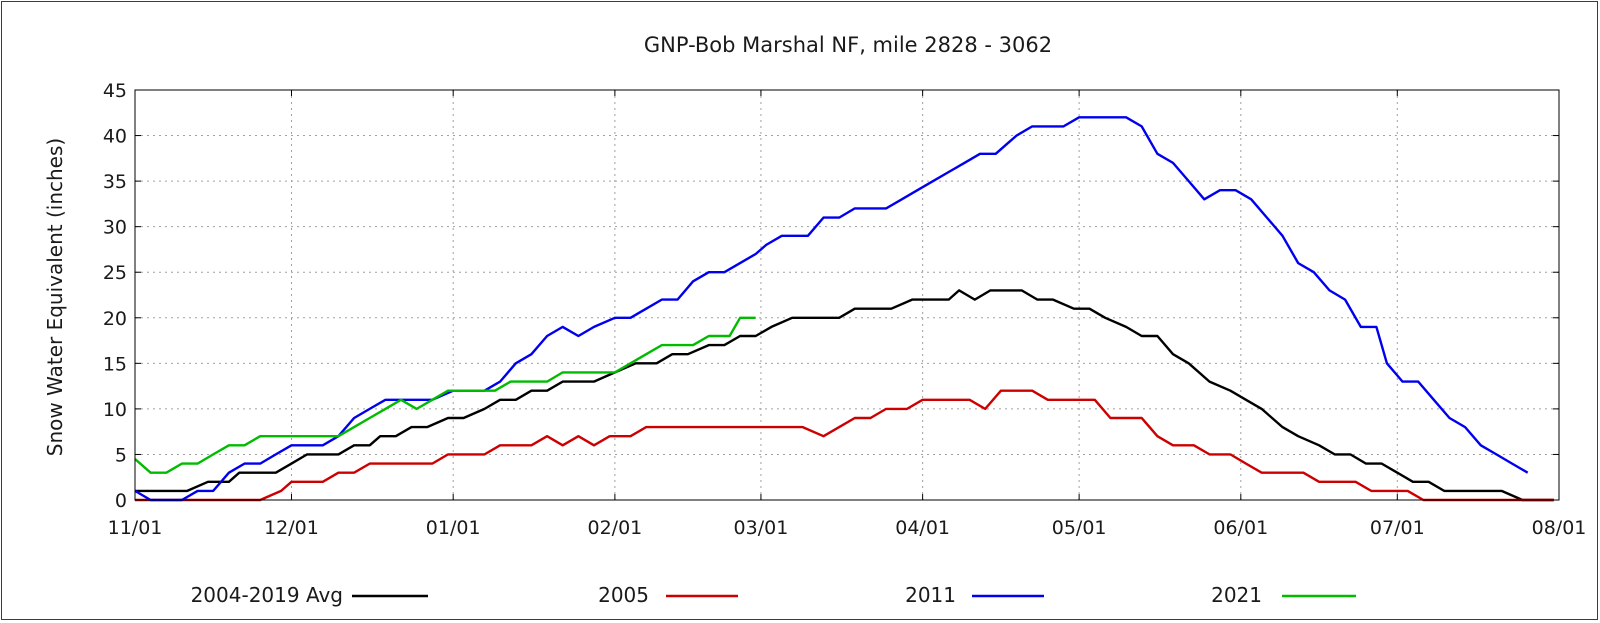 The height and width of the screenshot is (623, 1600). What do you see at coordinates (55, 297) in the screenshot?
I see `y-axis-label: Snow Water Equivalent (inches)` at bounding box center [55, 297].